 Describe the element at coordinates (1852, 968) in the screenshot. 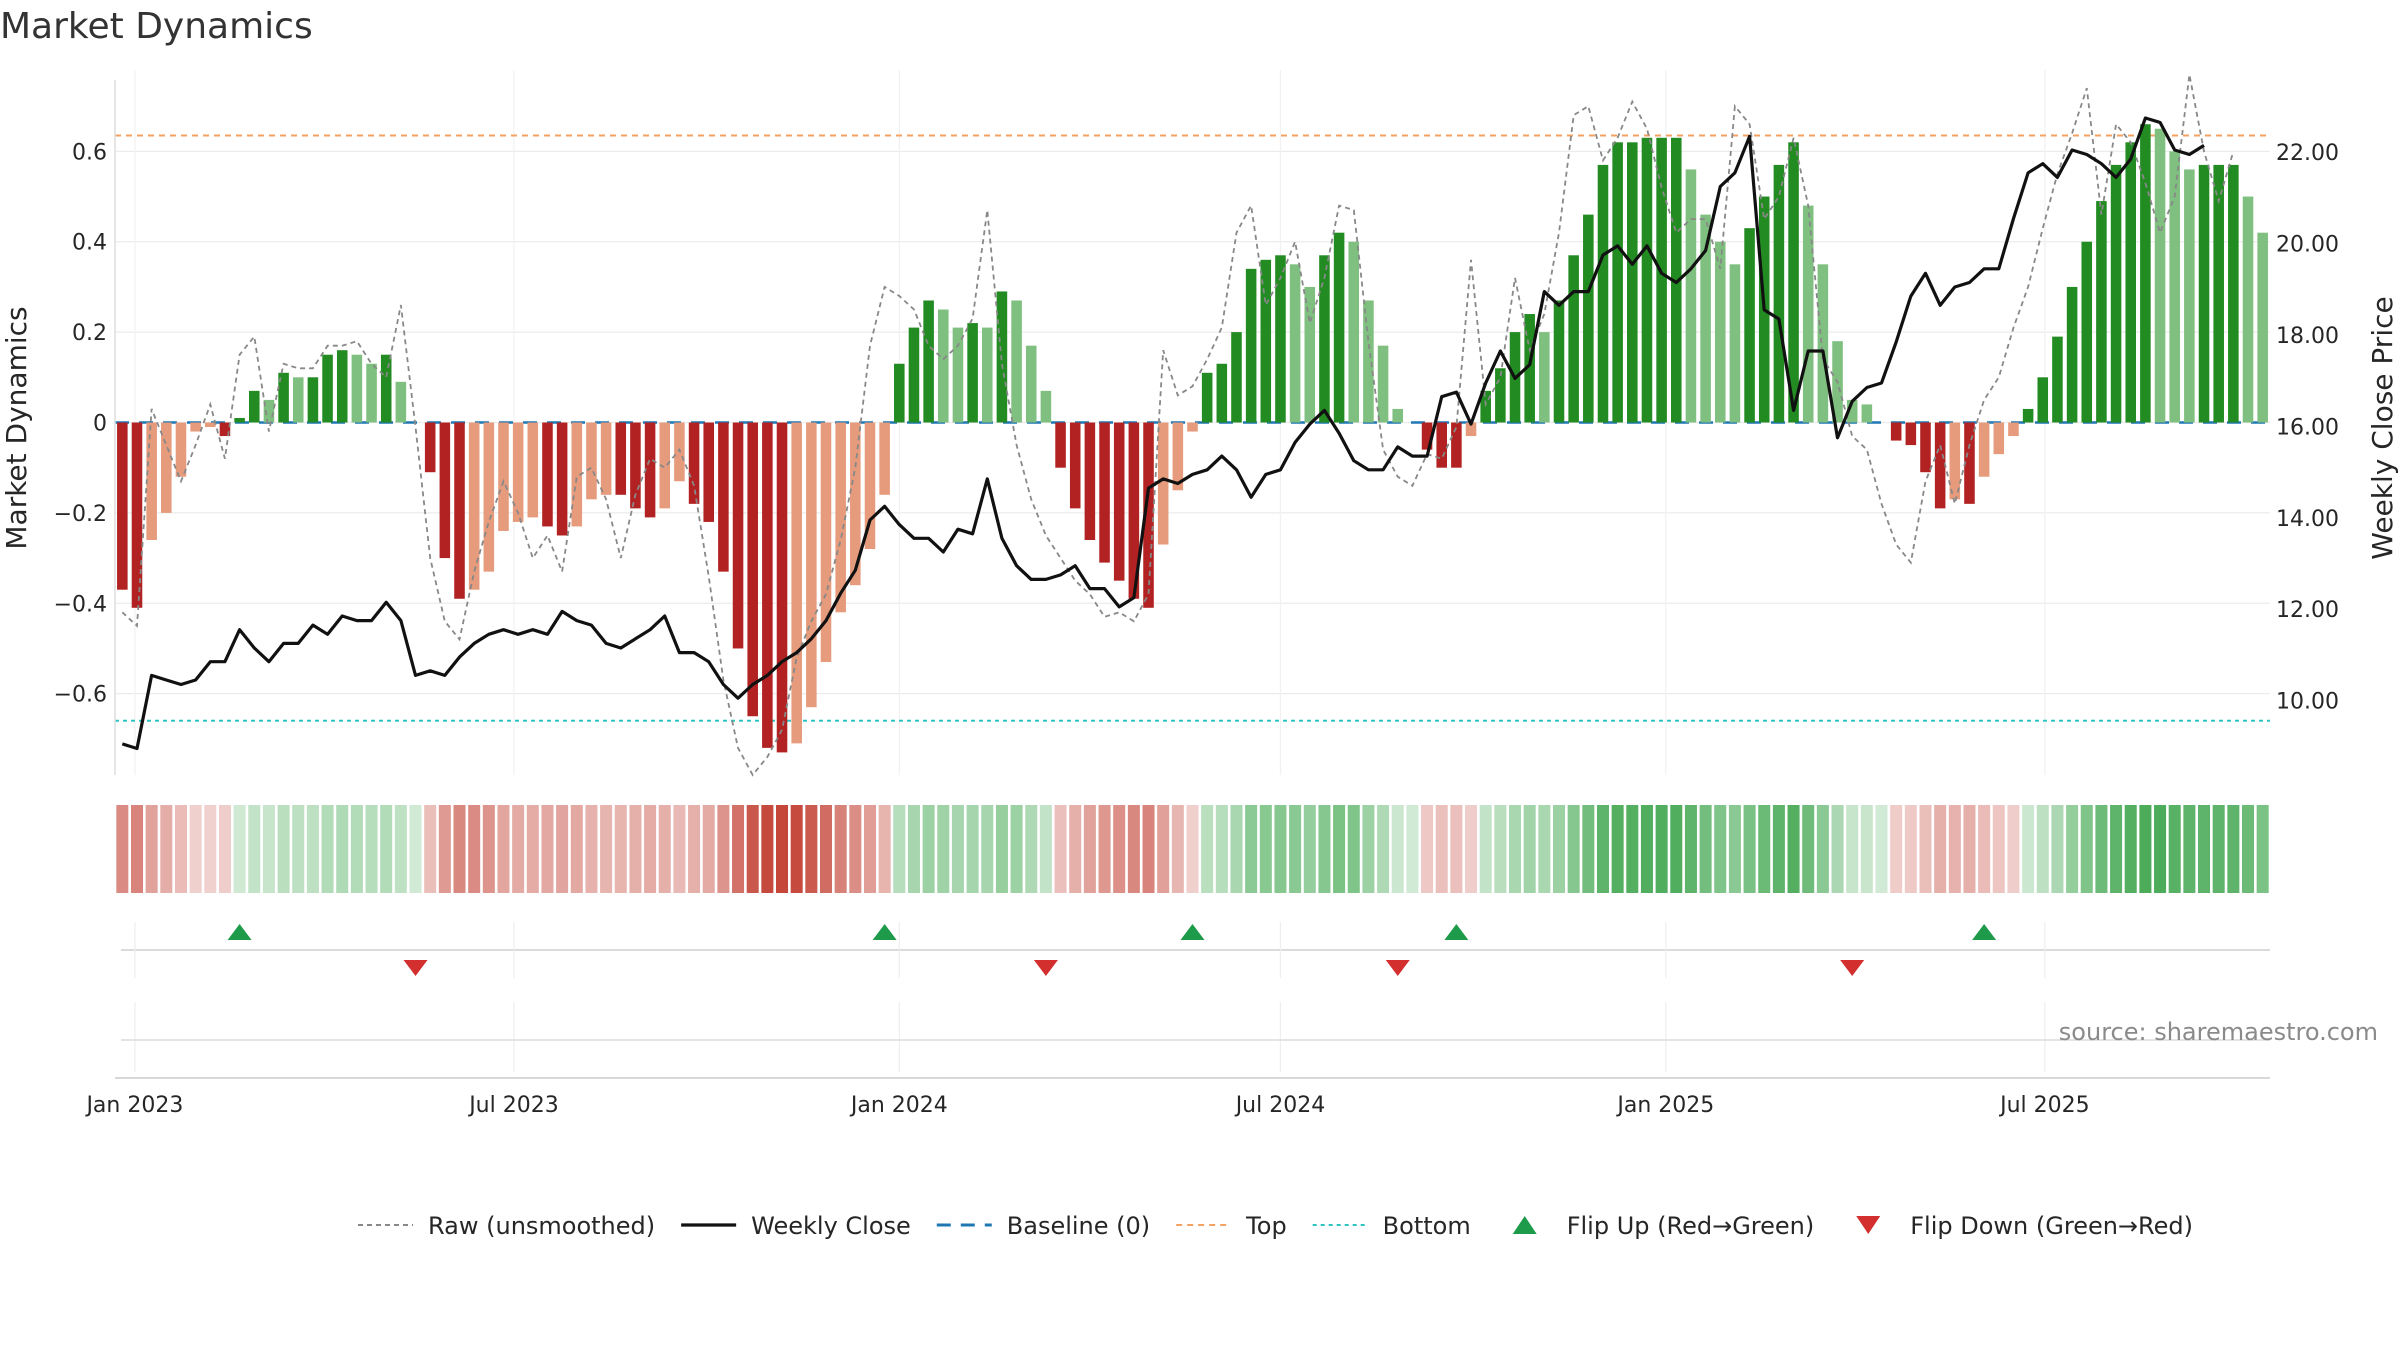

I see `flip-down-marker` at that location.